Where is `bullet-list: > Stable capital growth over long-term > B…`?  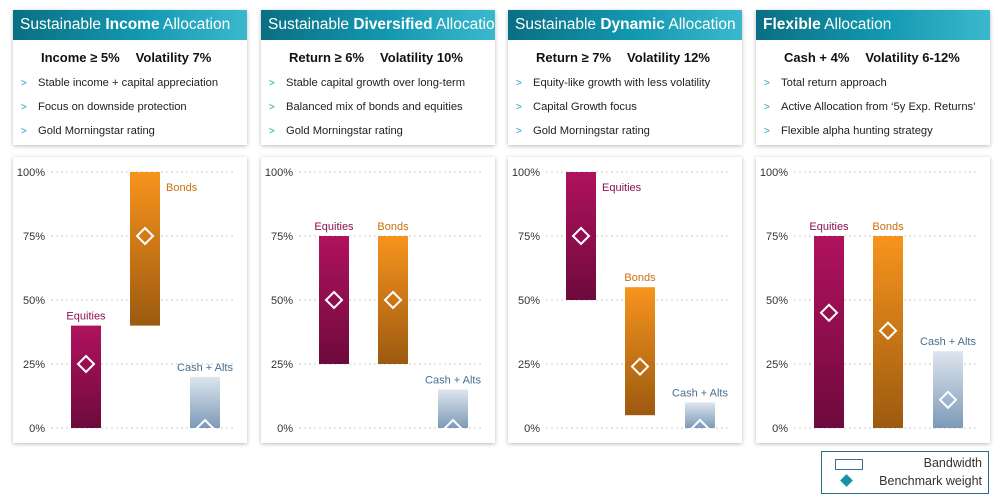
bullet-list: > Stable capital growth over long-term > B… is located at coordinates (378, 107).